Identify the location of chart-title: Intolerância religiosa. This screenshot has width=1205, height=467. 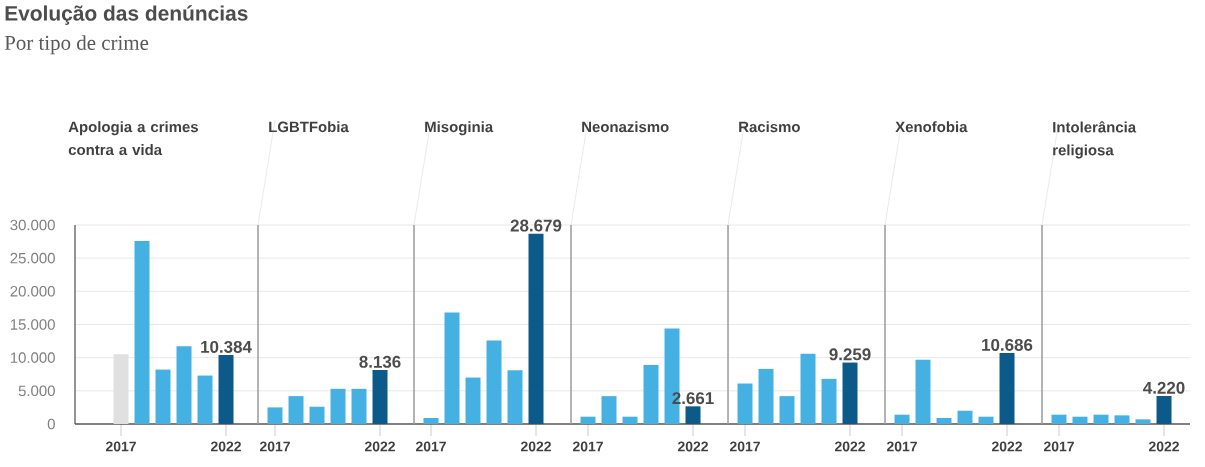
(1095, 140).